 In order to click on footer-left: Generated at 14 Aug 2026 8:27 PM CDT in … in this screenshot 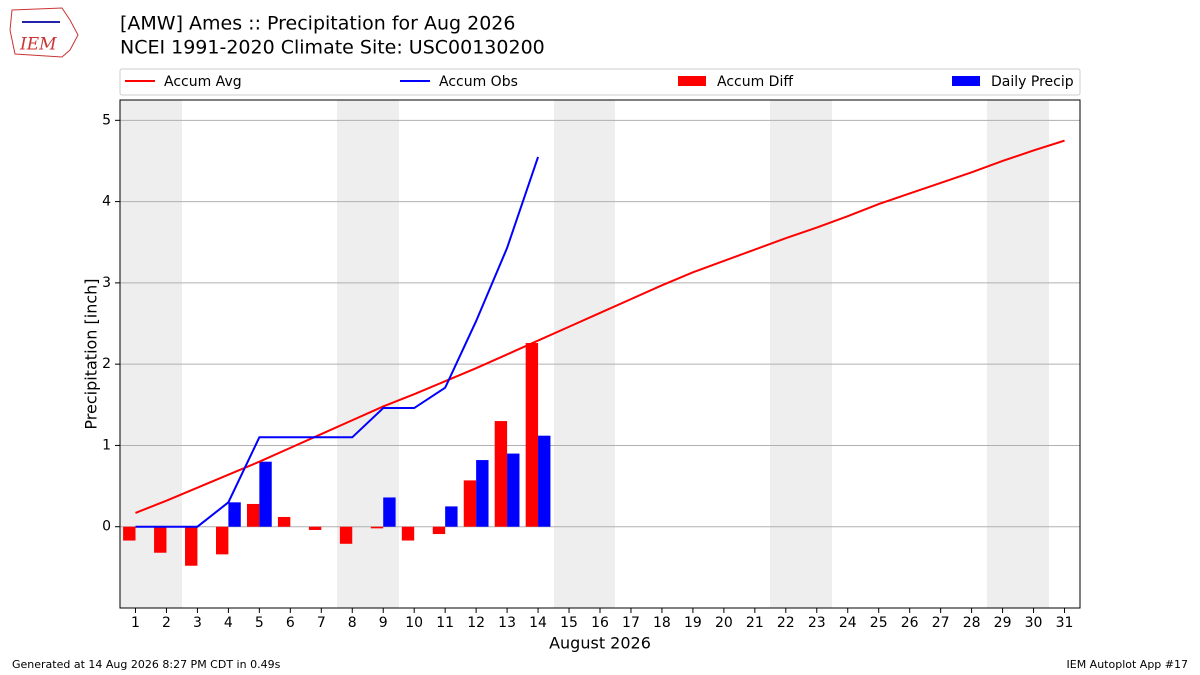, I will do `click(146, 664)`.